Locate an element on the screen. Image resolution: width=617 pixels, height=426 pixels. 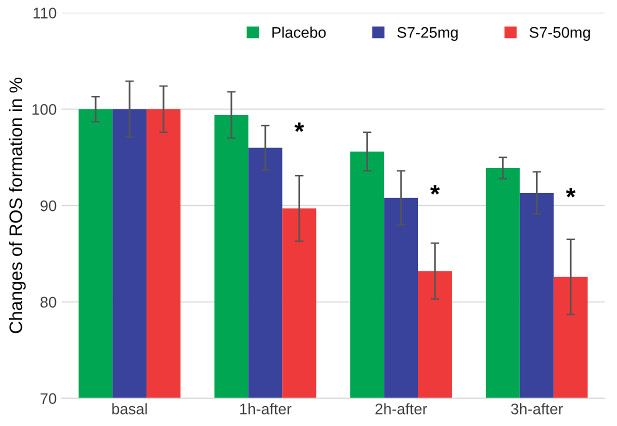
x-tick-label: 1h-after is located at coordinates (266, 408).